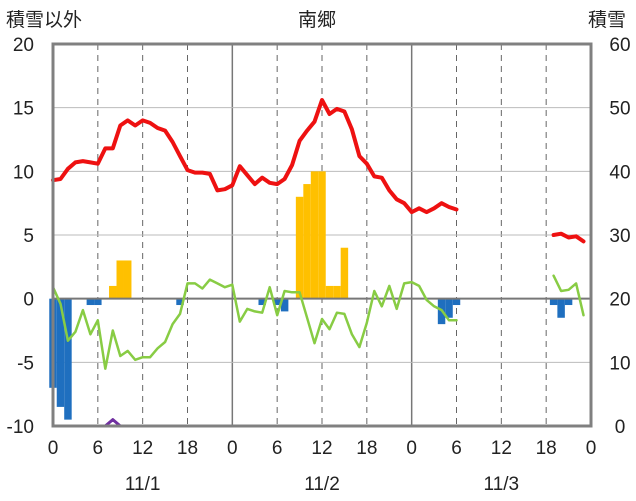 The height and width of the screenshot is (501, 636). Describe the element at coordinates (23, 109) in the screenshot. I see `left-tick-label: 15` at that location.